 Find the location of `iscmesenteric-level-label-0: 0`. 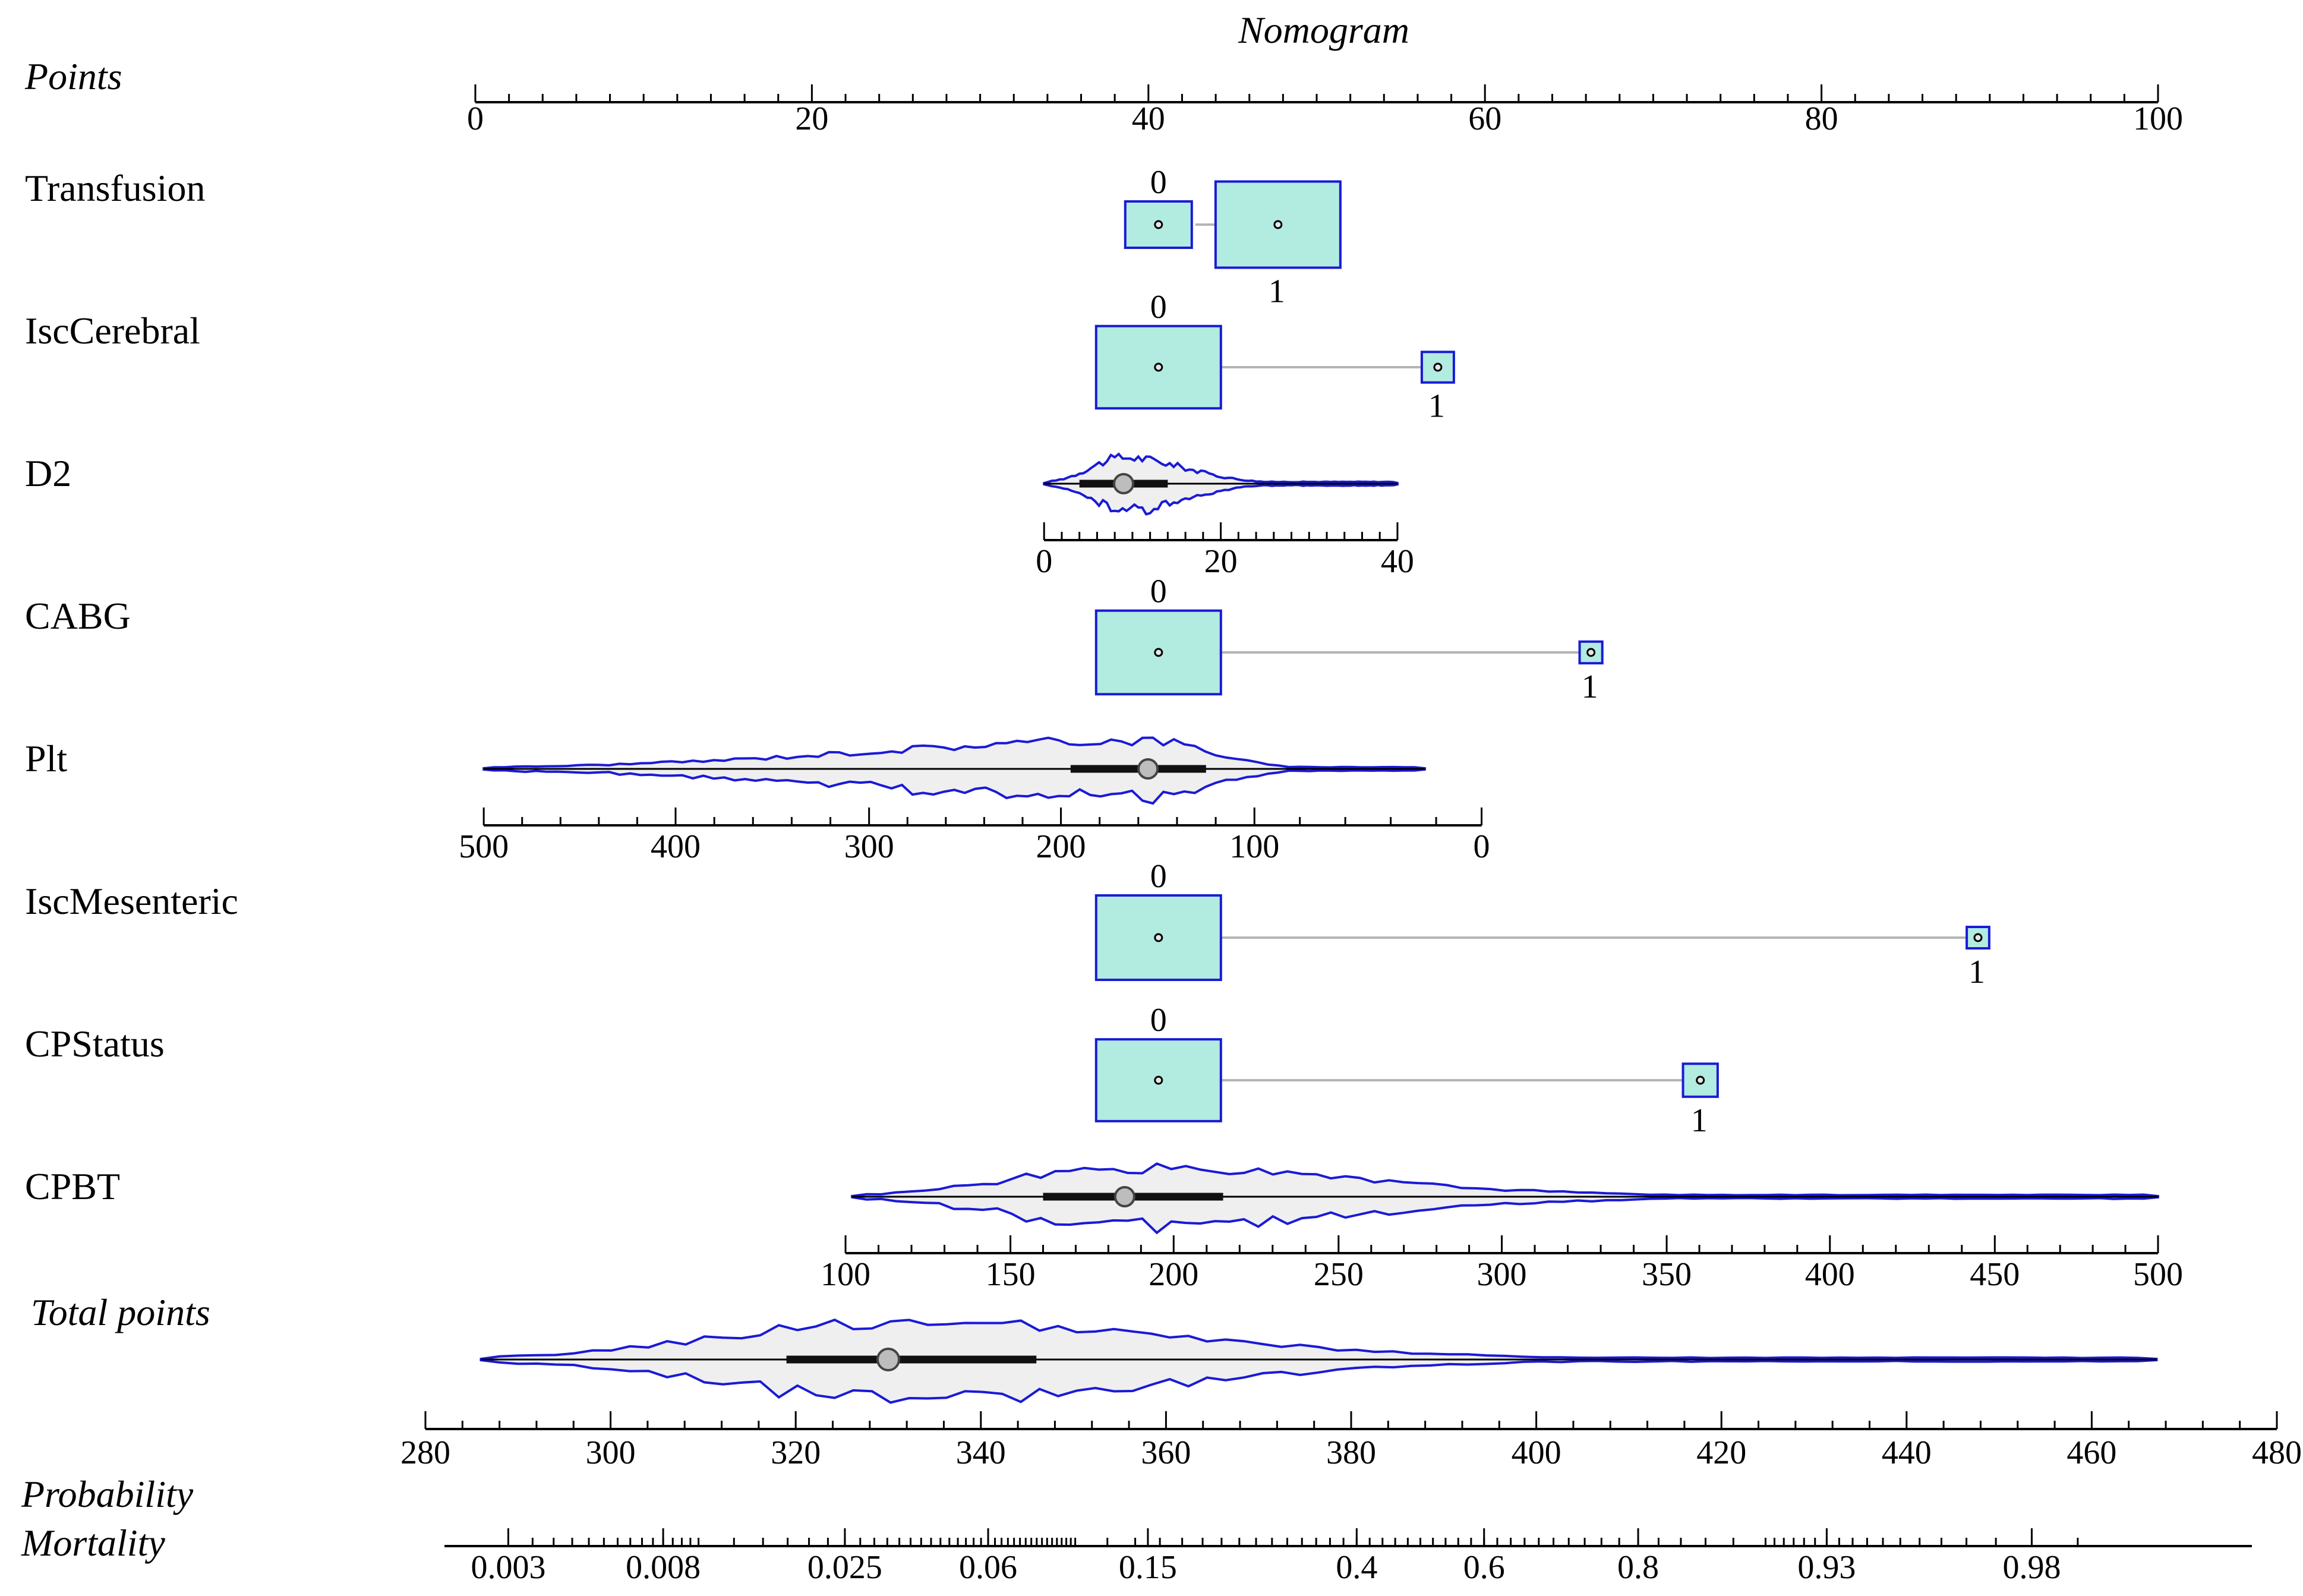

iscmesenteric-level-label-0: 0 is located at coordinates (1158, 876).